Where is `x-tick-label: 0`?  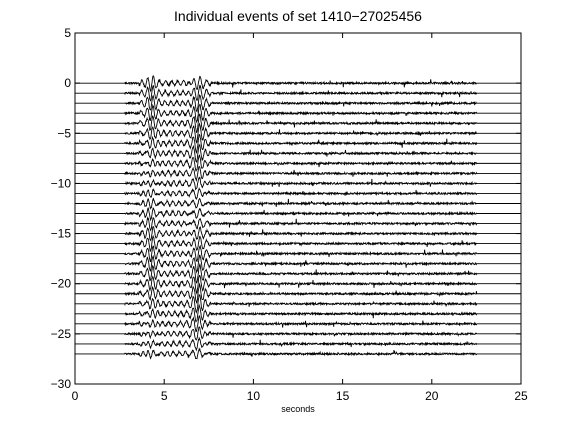 x-tick-label: 0 is located at coordinates (75, 396).